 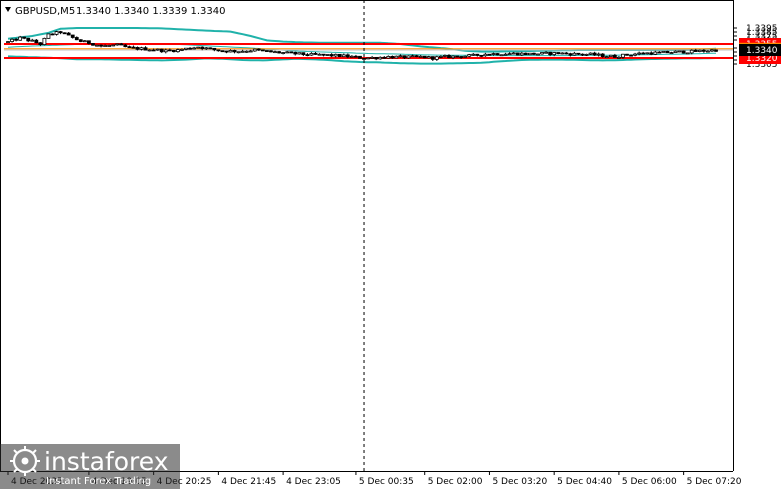 What do you see at coordinates (8, 9) in the screenshot?
I see `header-triangle-icon` at bounding box center [8, 9].